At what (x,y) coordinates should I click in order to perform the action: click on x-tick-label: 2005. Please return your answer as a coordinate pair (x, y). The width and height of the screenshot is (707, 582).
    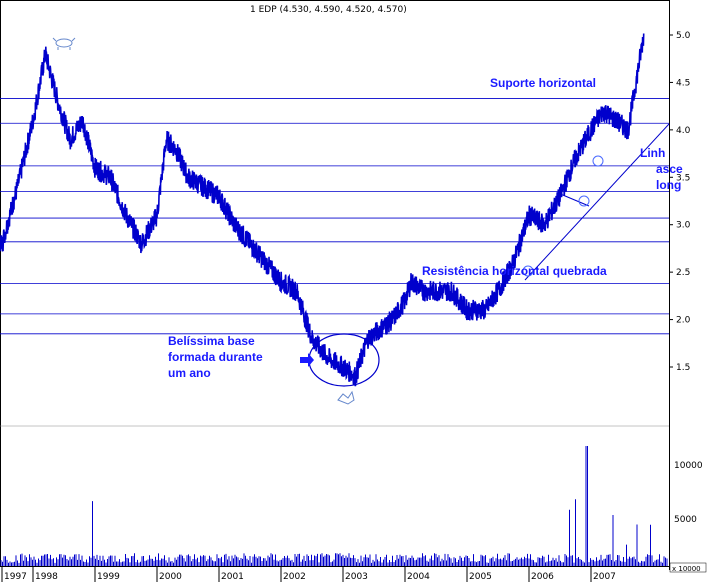
    Looking at the image, I should click on (480, 577).